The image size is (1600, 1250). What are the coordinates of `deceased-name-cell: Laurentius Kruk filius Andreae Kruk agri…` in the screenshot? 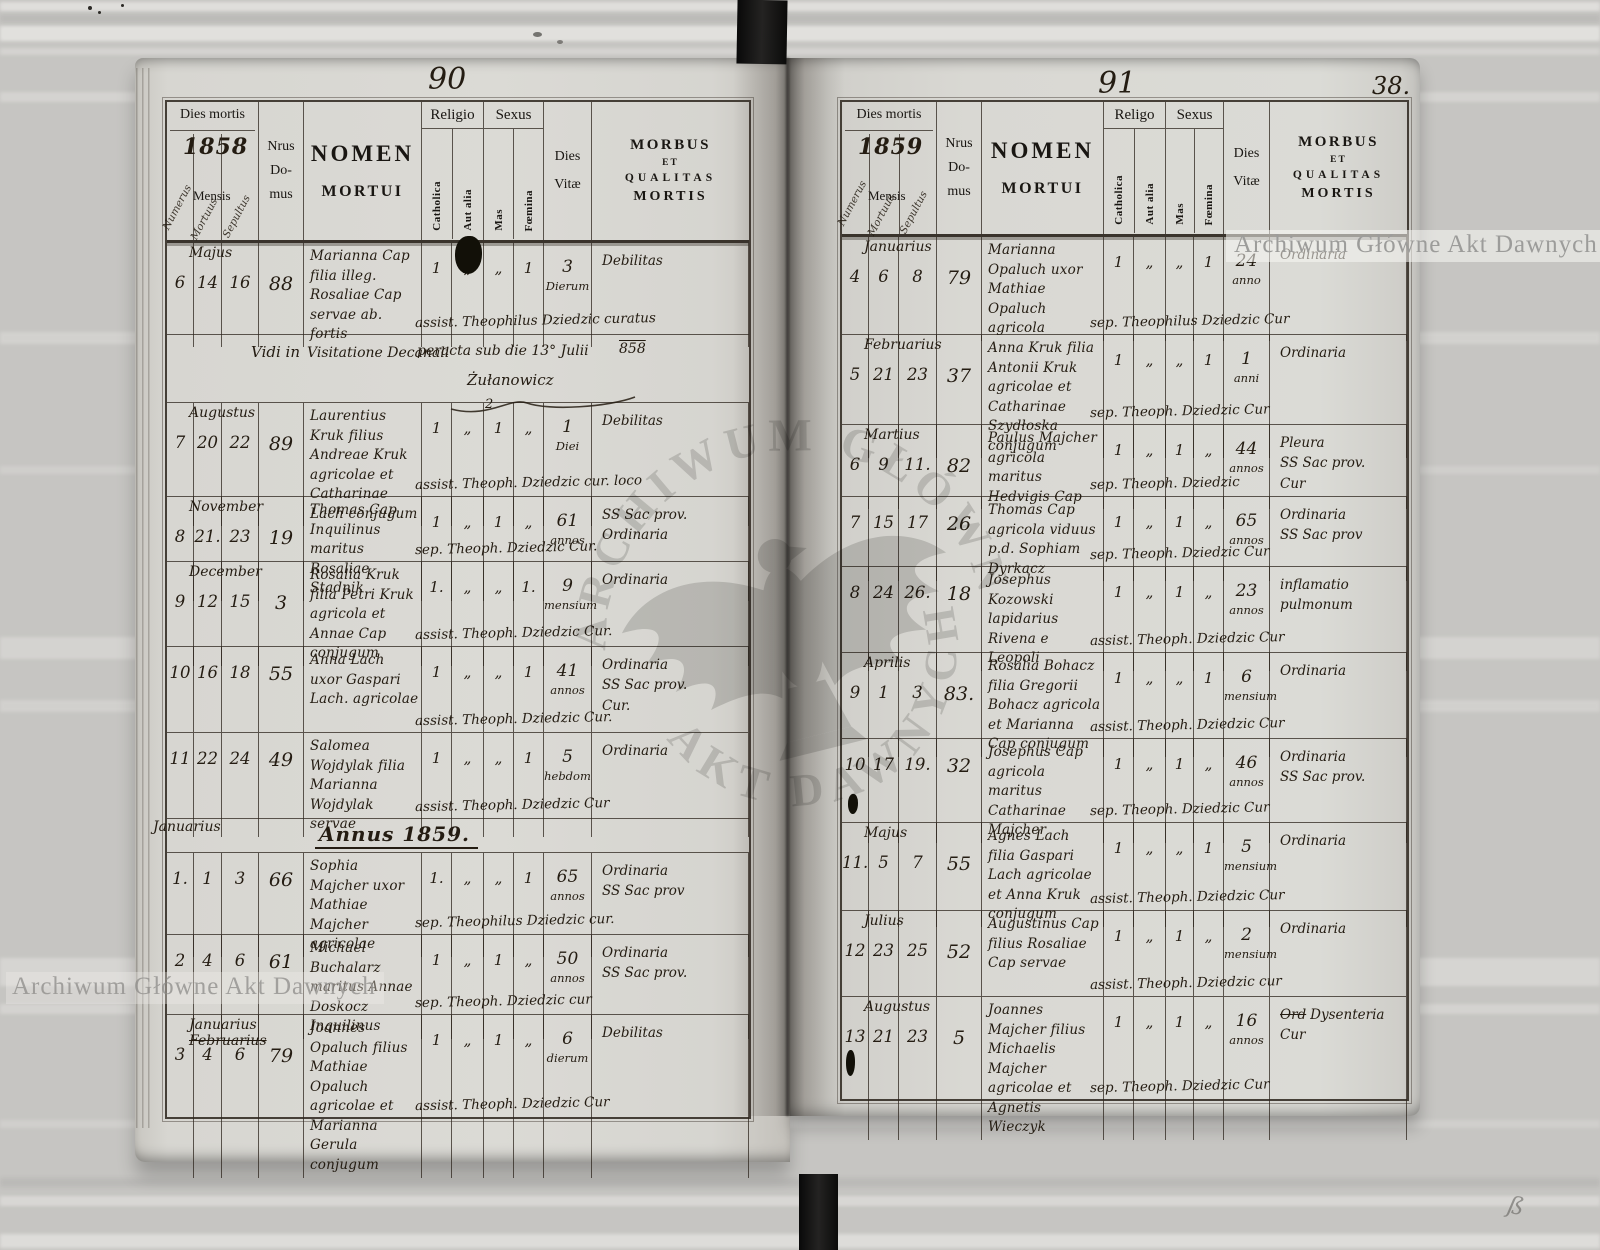 It's located at (363, 465).